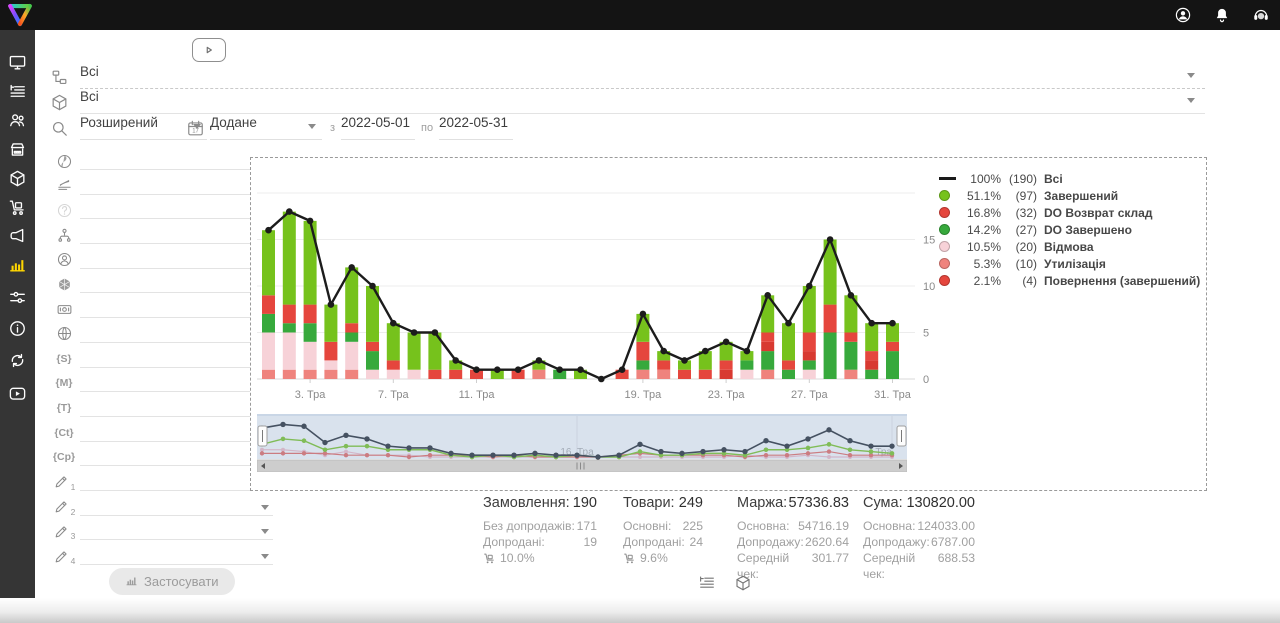 The width and height of the screenshot is (1280, 623). Describe the element at coordinates (172, 581) in the screenshot. I see `apply-button: Застосувати` at that location.